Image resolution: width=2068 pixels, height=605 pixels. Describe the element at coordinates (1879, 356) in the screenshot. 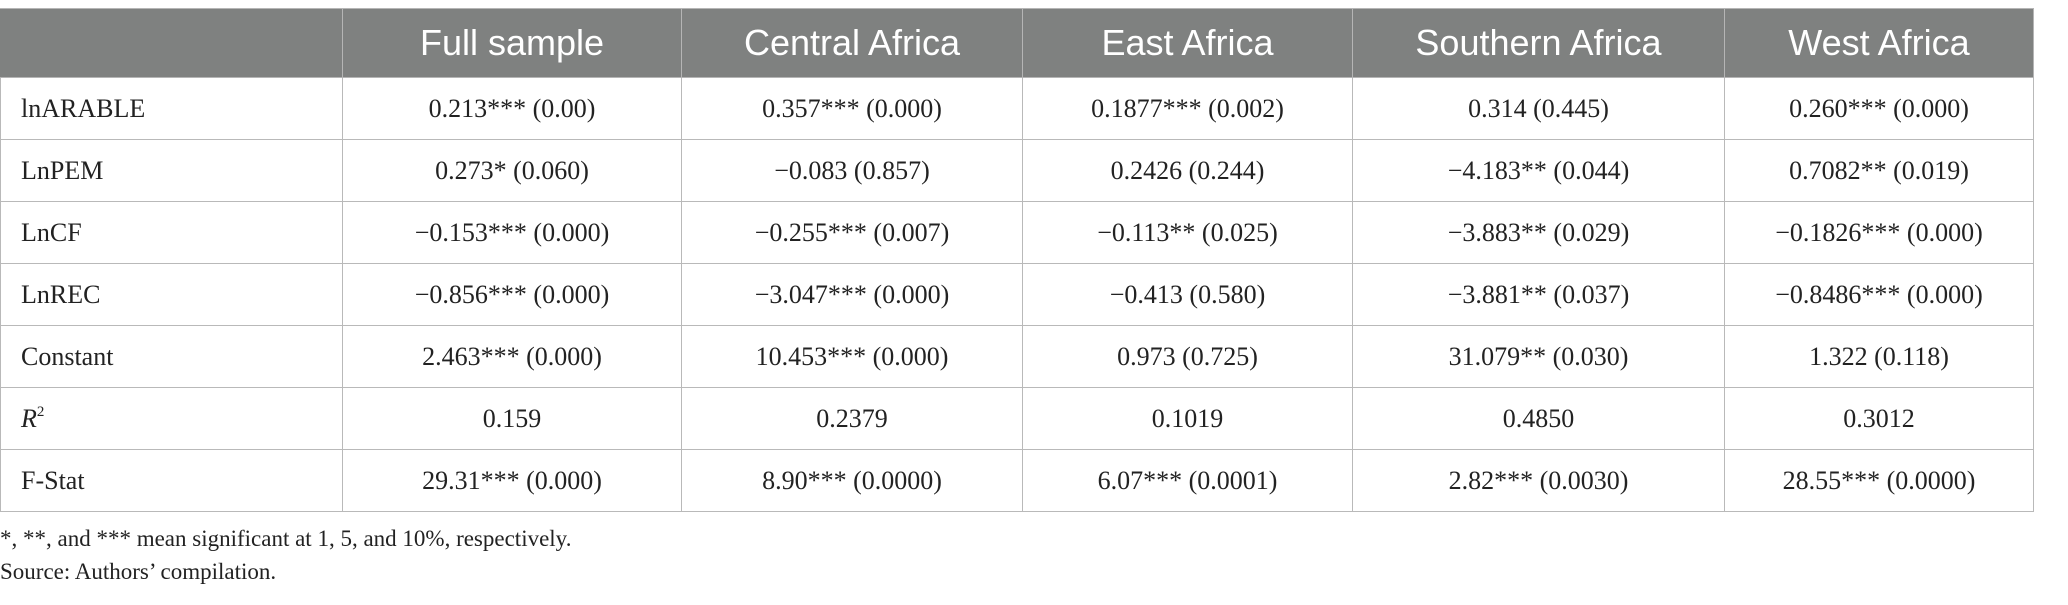

I see `table-cell: 1.322 (0.118)` at that location.